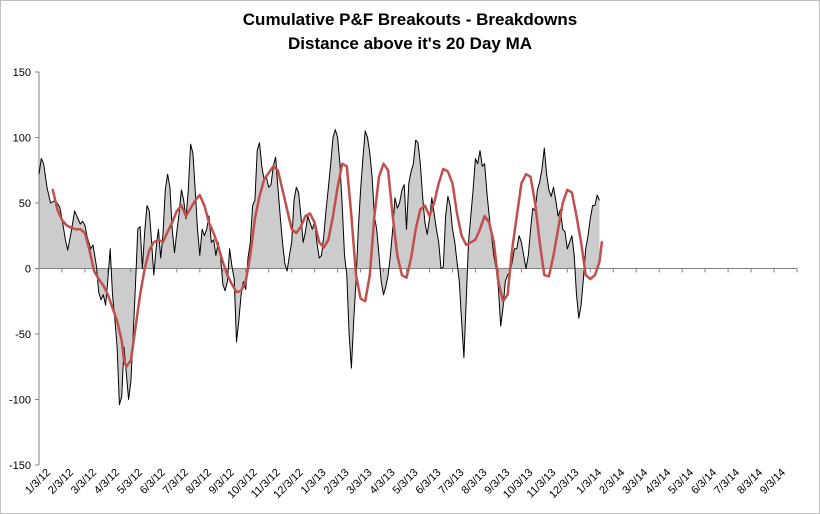 The image size is (820, 514). What do you see at coordinates (25, 204) in the screenshot?
I see `y-tick-label: 50` at bounding box center [25, 204].